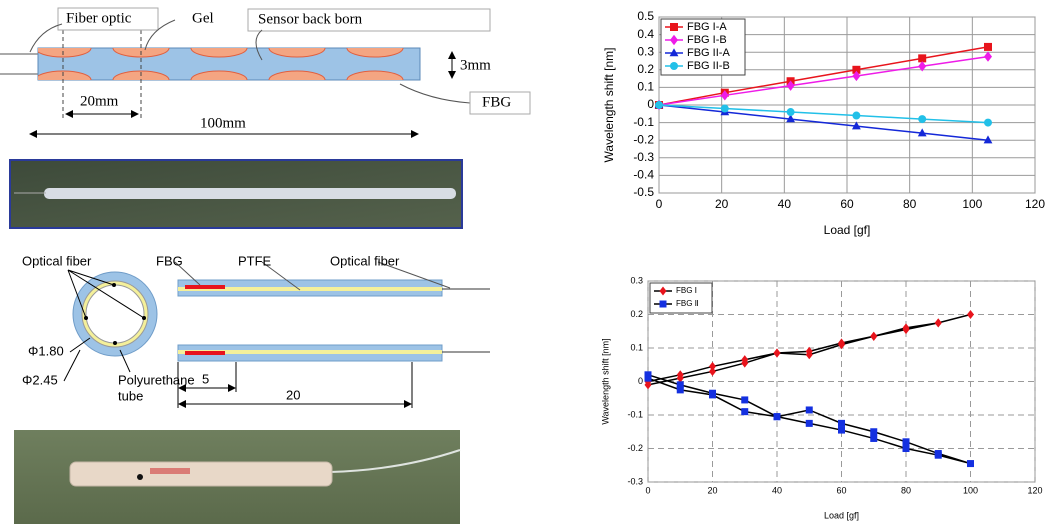  I want to click on legend-label: FBG Ⅰ, so click(686, 290).